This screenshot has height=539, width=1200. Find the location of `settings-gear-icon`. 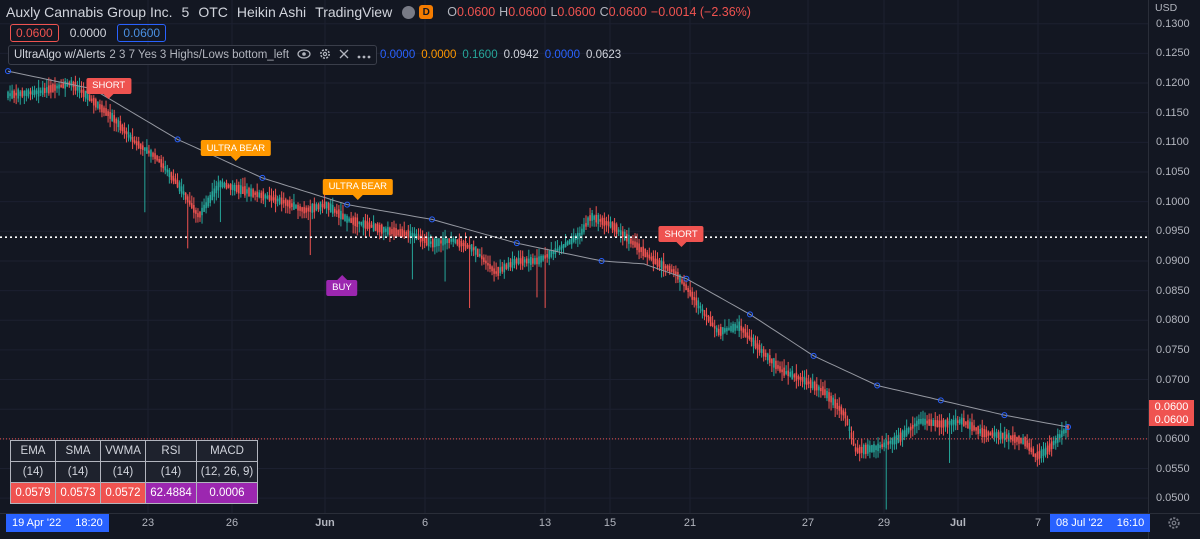

settings-gear-icon is located at coordinates (325, 55).